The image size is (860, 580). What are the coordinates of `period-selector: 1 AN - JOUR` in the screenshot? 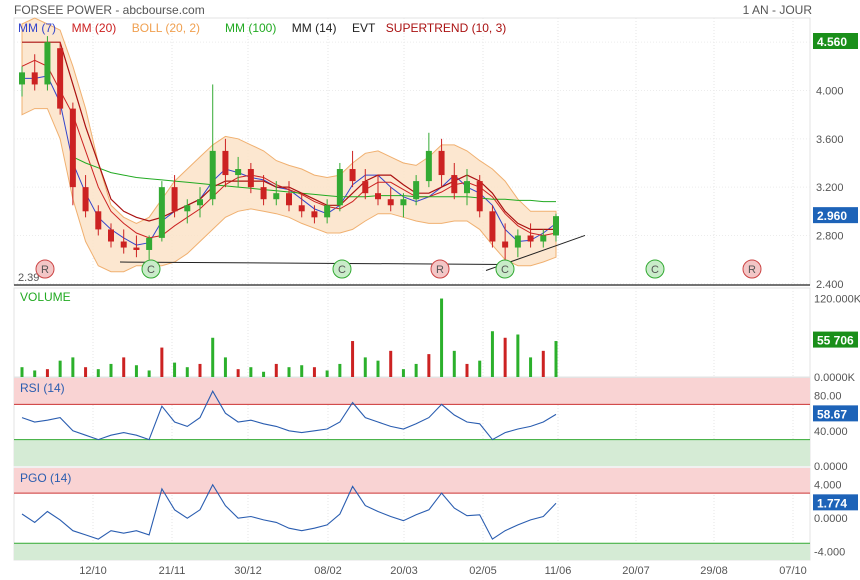 It's located at (777, 10).